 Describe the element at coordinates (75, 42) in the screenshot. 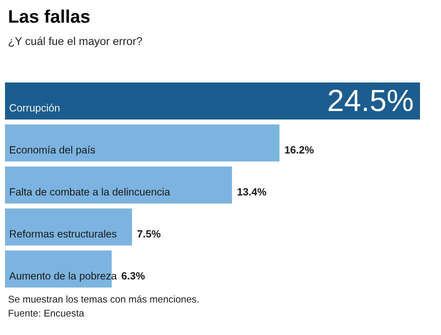

I see `chart-subtitle: ¿Y cuál fue el mayor error?` at that location.